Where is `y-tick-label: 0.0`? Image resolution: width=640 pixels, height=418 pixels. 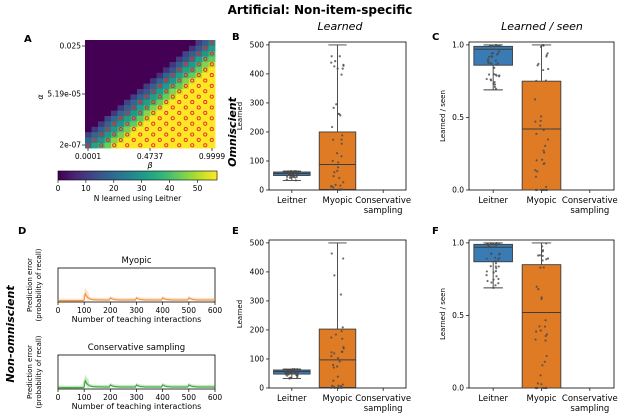 y-tick-label: 0.0 is located at coordinates (458, 388).